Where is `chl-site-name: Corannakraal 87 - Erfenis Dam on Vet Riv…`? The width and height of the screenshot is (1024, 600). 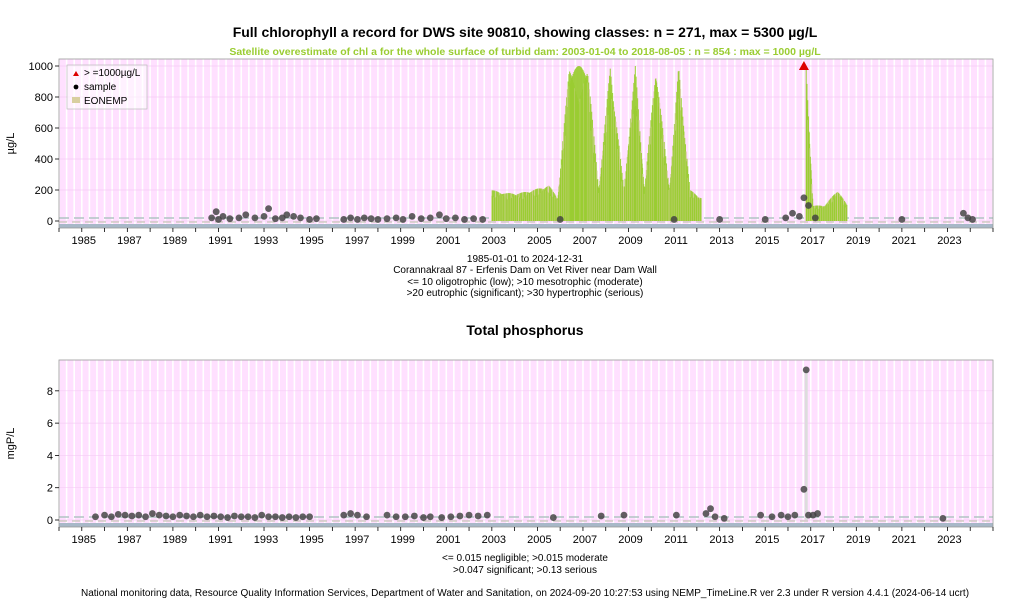 chl-site-name: Corannakraal 87 - Erfenis Dam on Vet Riv… is located at coordinates (525, 270).